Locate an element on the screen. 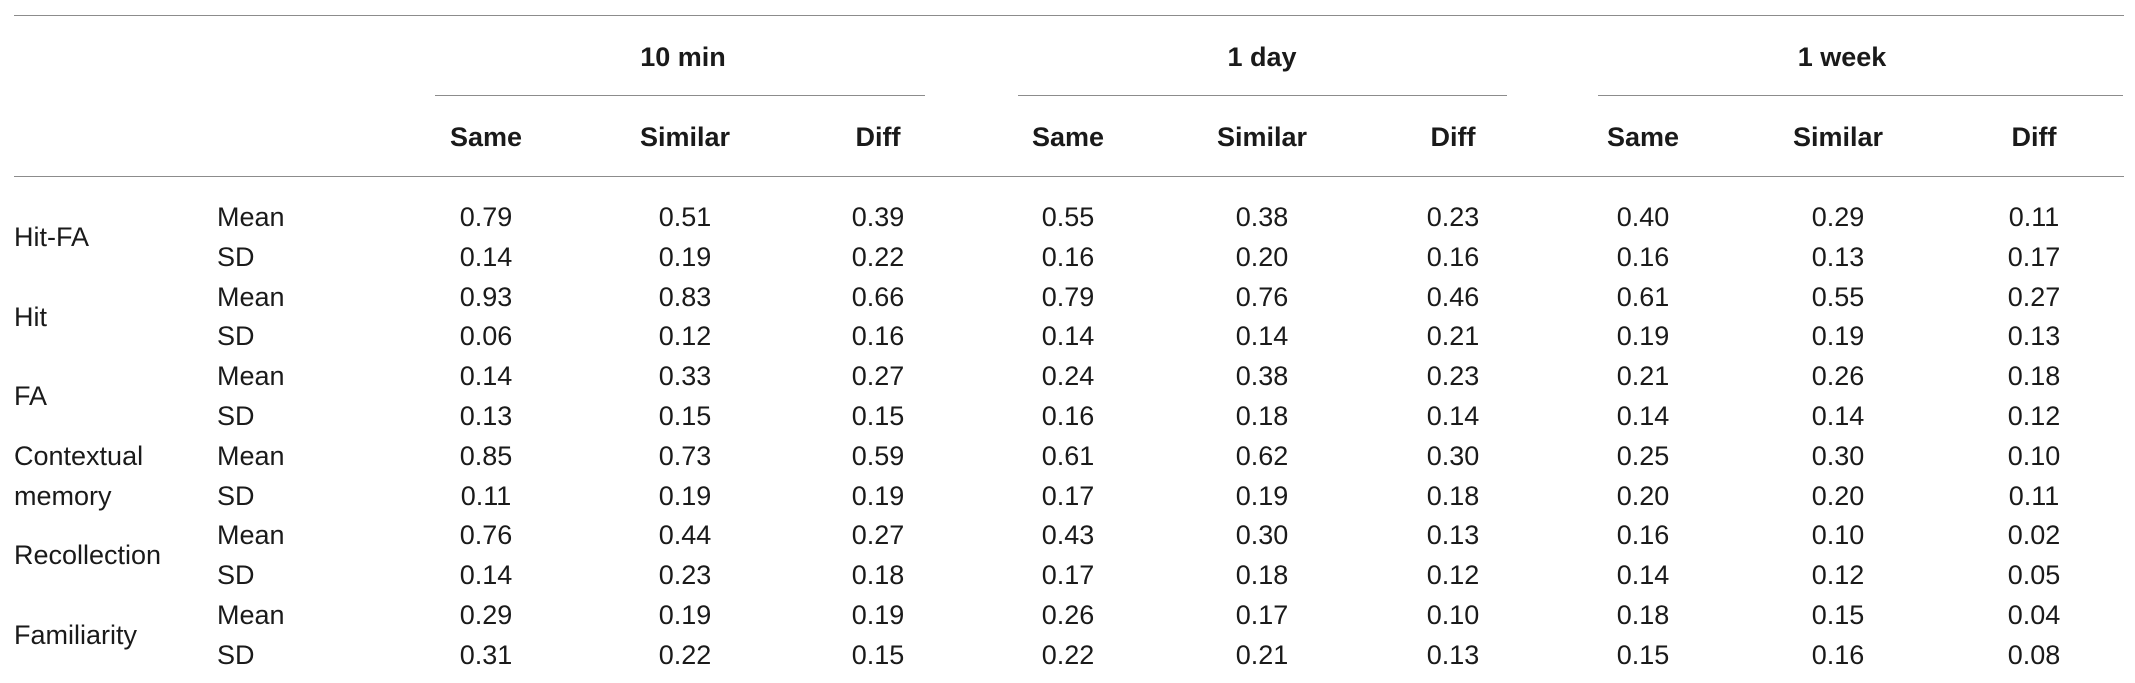 This screenshot has height=683, width=2135. table-cell: 0.44 is located at coordinates (685, 535).